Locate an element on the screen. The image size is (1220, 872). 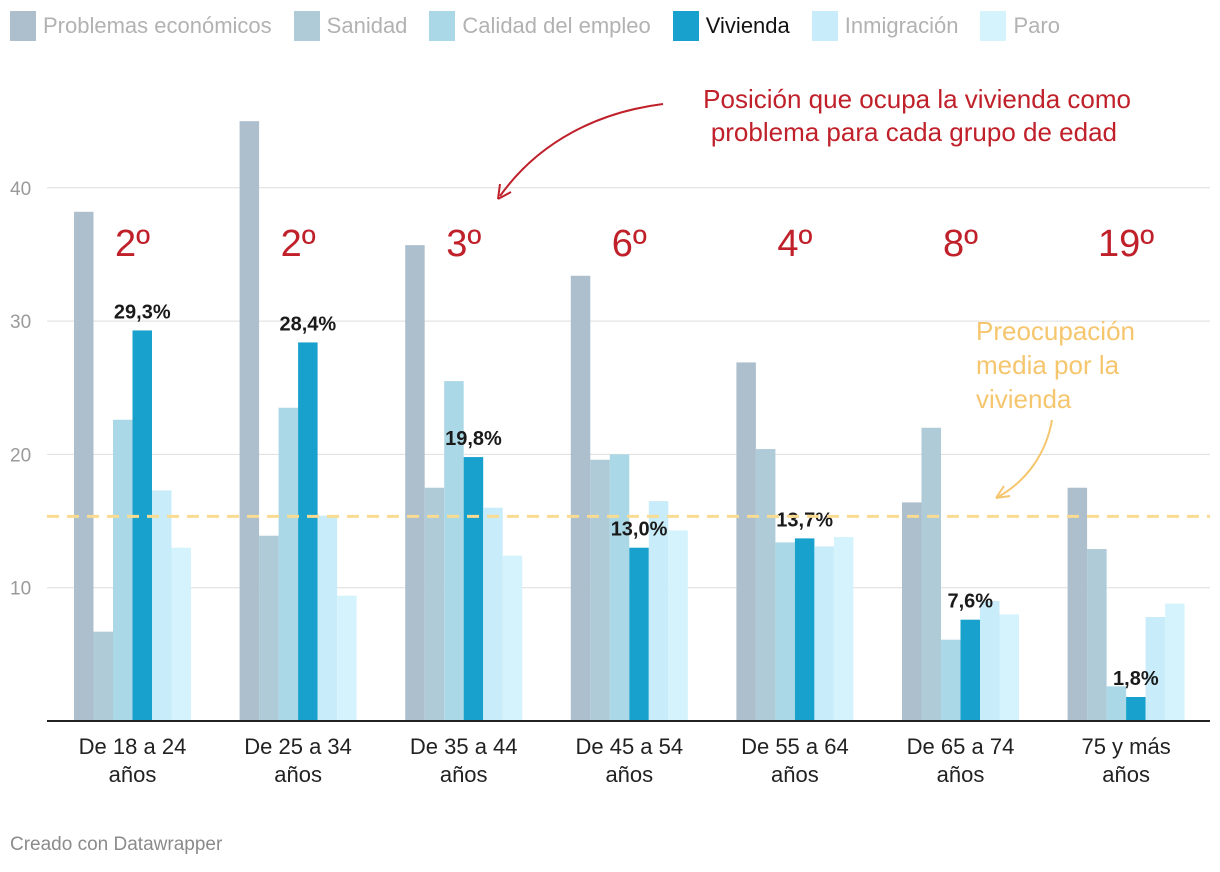
footer-credit: Creado con Datawrapper is located at coordinates (116, 844).